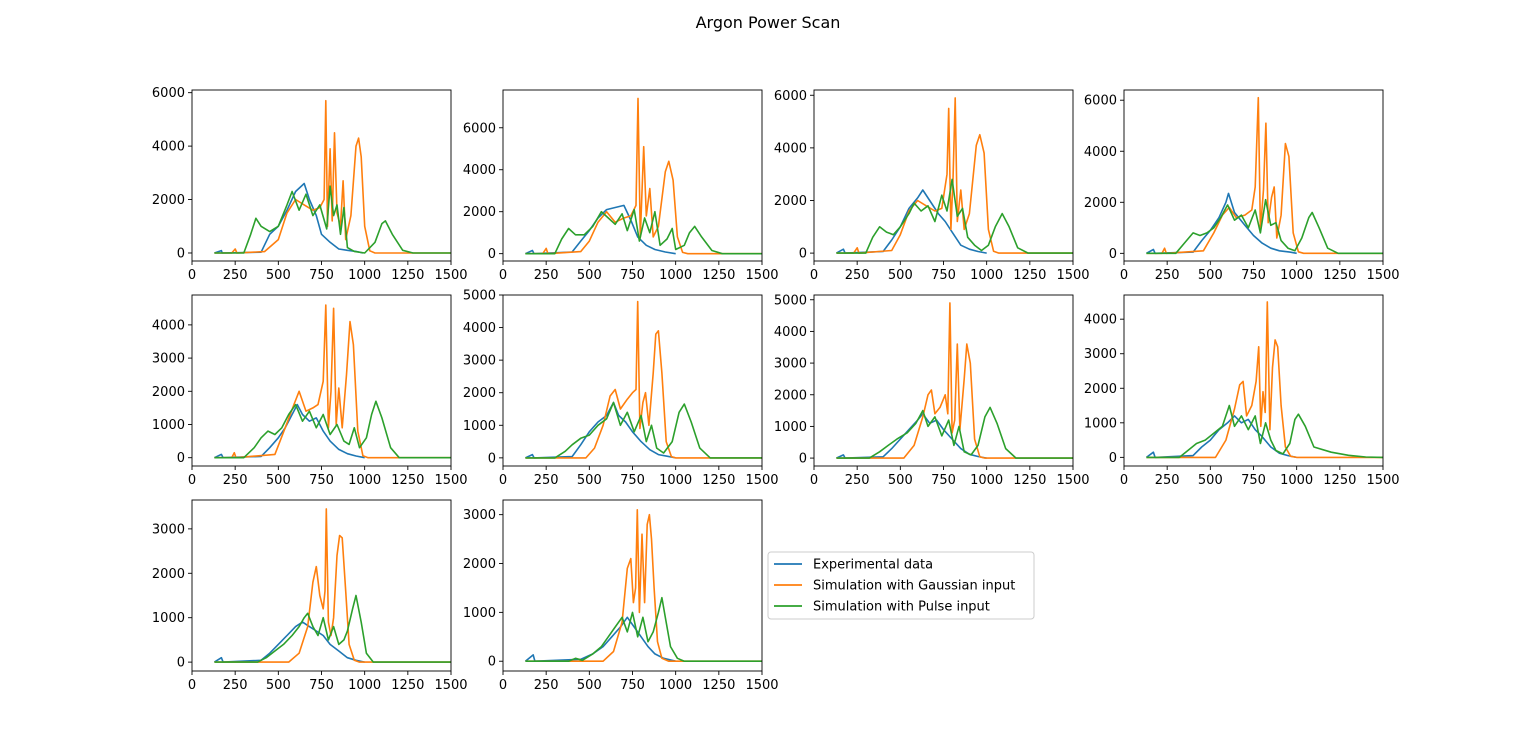  I want to click on y-tick-label: 6000, so click(1100, 101).